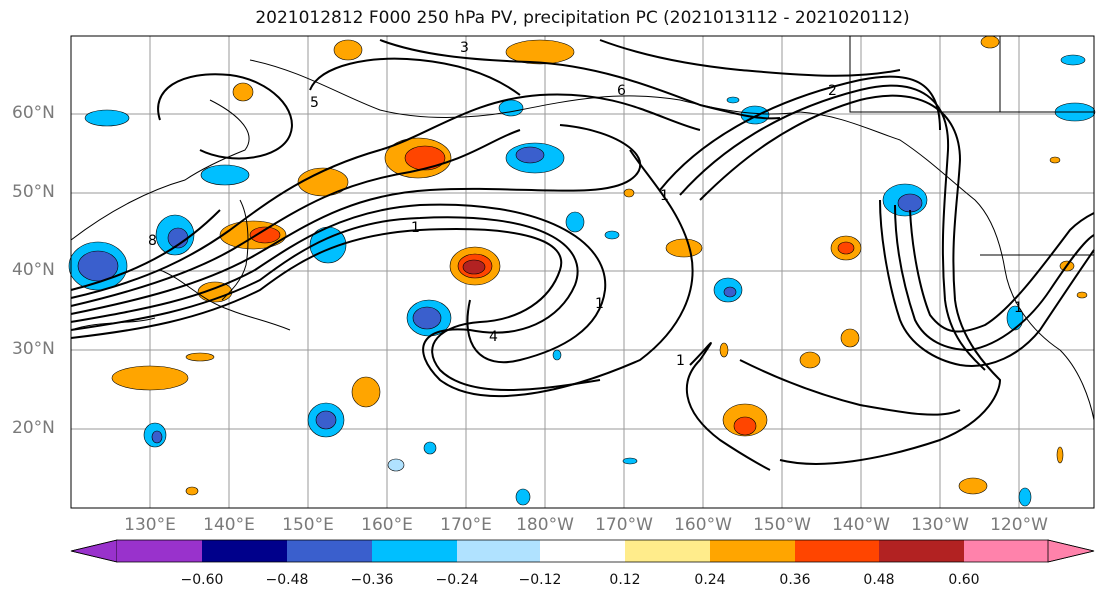  Describe the element at coordinates (582, 551) in the screenshot. I see `colorbar` at that location.